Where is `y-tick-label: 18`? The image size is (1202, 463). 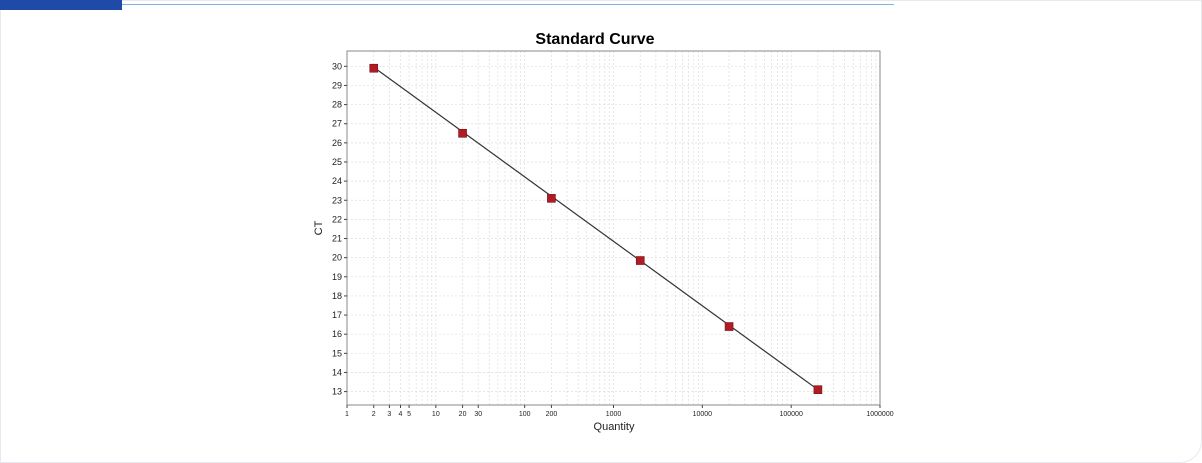
y-tick-label: 18 is located at coordinates (337, 296).